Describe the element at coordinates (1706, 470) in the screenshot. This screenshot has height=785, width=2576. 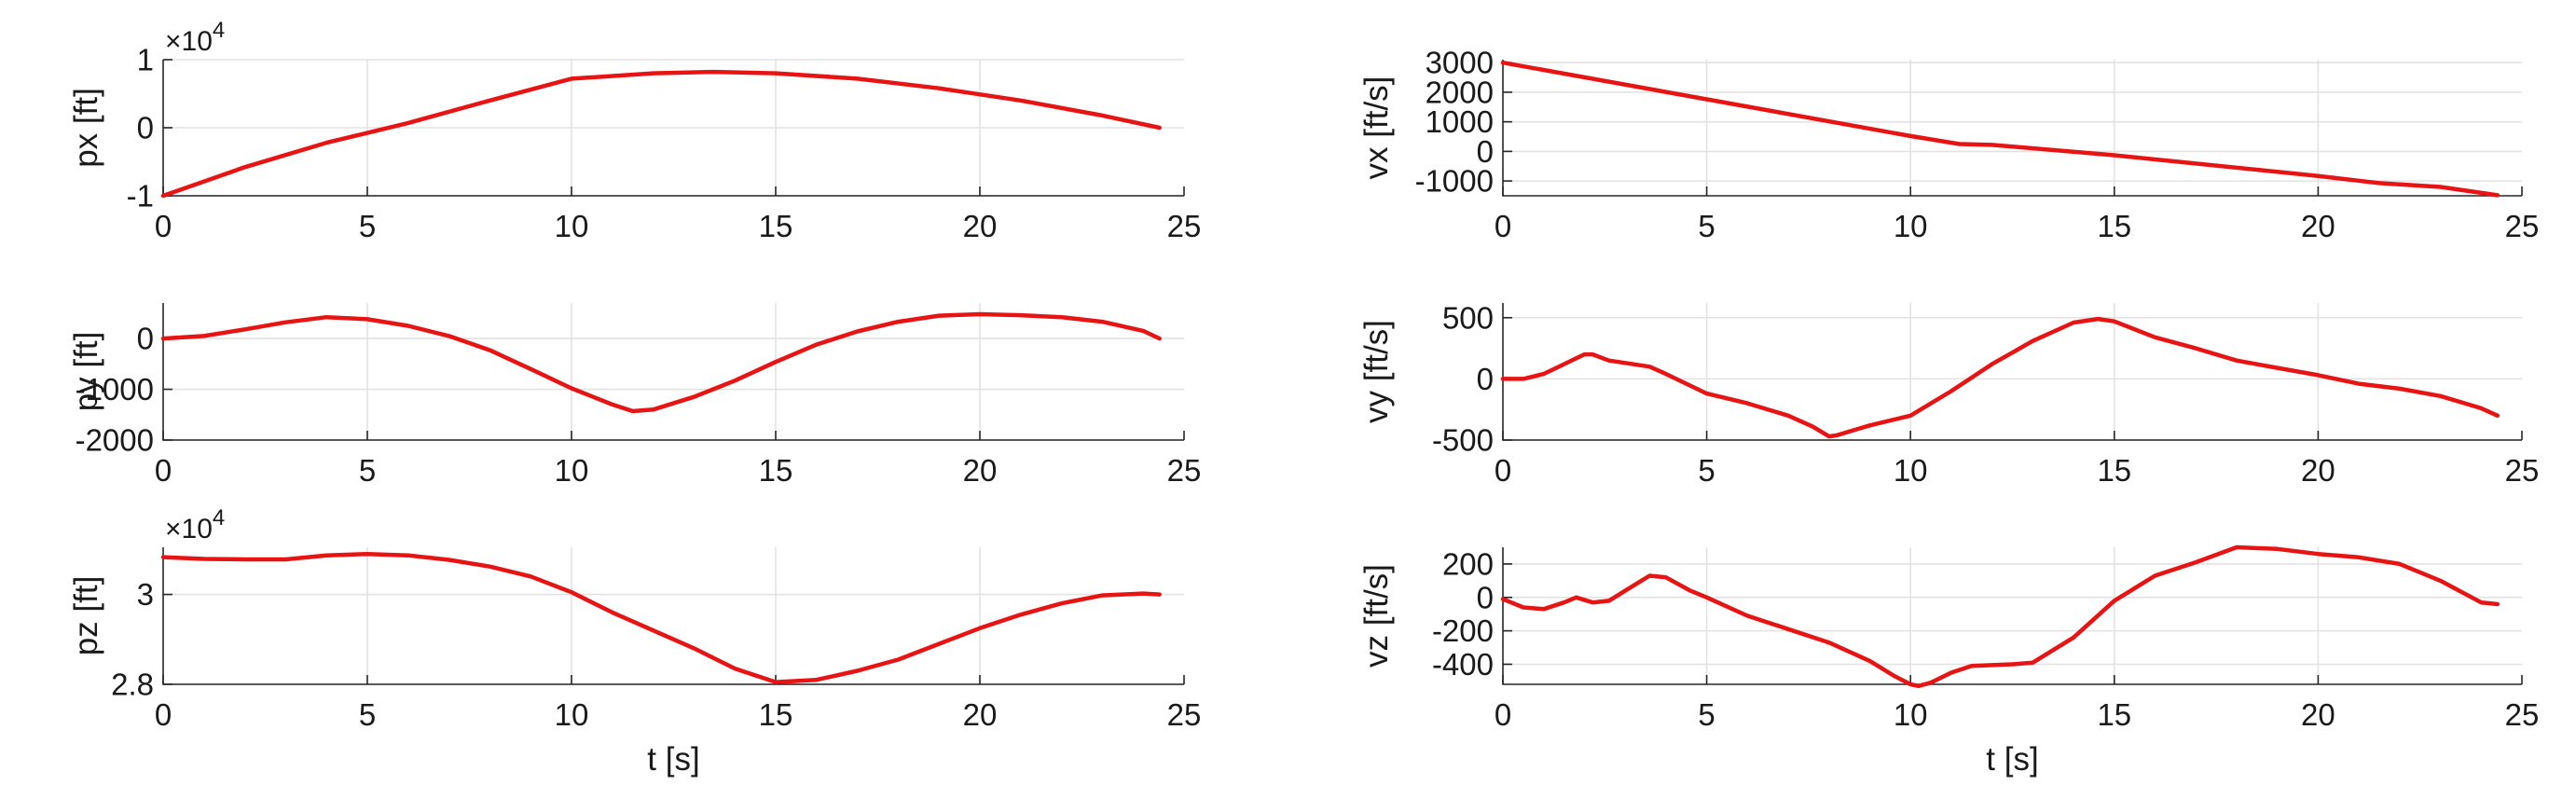
I see `vy-x-tick-label: 5` at that location.